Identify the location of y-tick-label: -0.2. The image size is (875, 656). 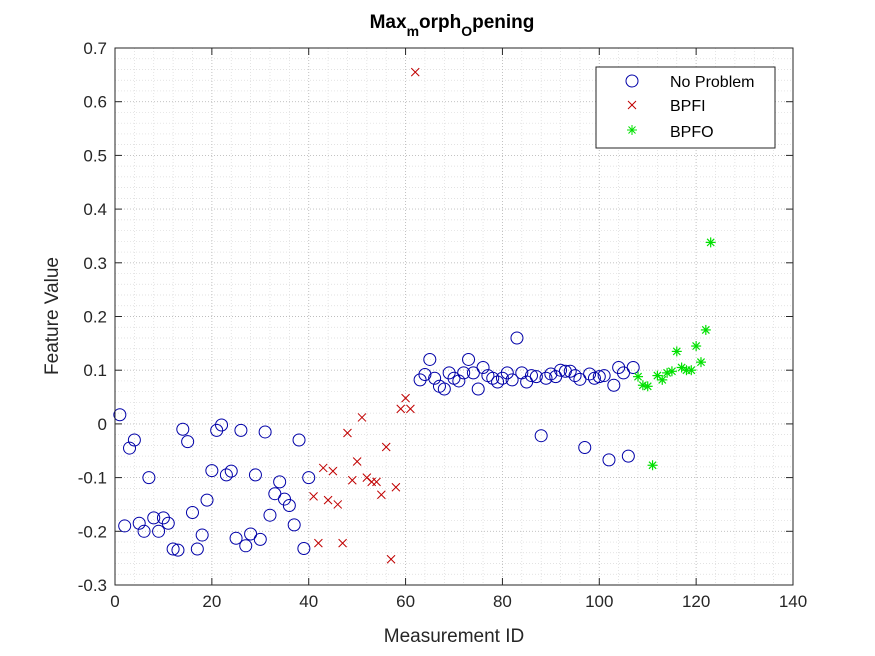
(92, 531).